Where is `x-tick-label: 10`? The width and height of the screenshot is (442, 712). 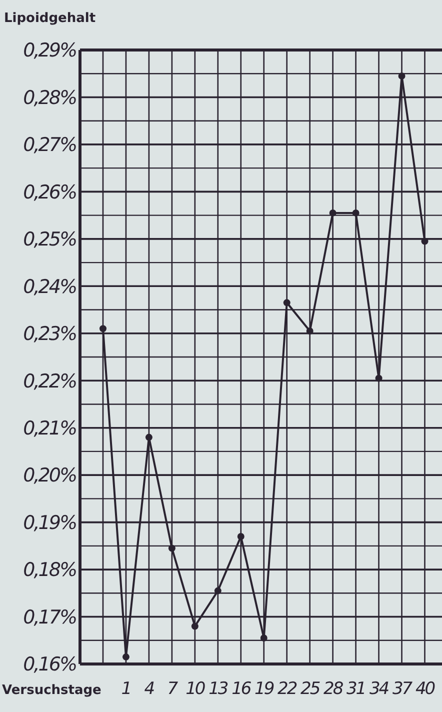
x-tick-label: 10 is located at coordinates (195, 689).